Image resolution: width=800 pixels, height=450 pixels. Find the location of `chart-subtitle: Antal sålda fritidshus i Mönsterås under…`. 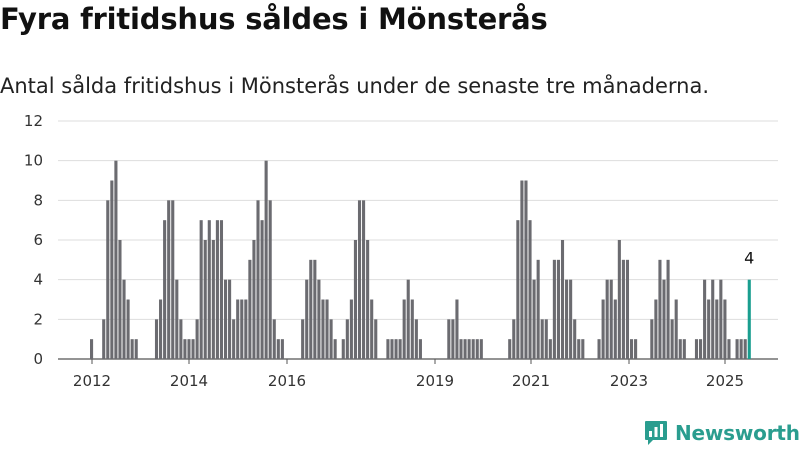

chart-subtitle: Antal sålda fritidshus i Mönsterås under… is located at coordinates (355, 86).